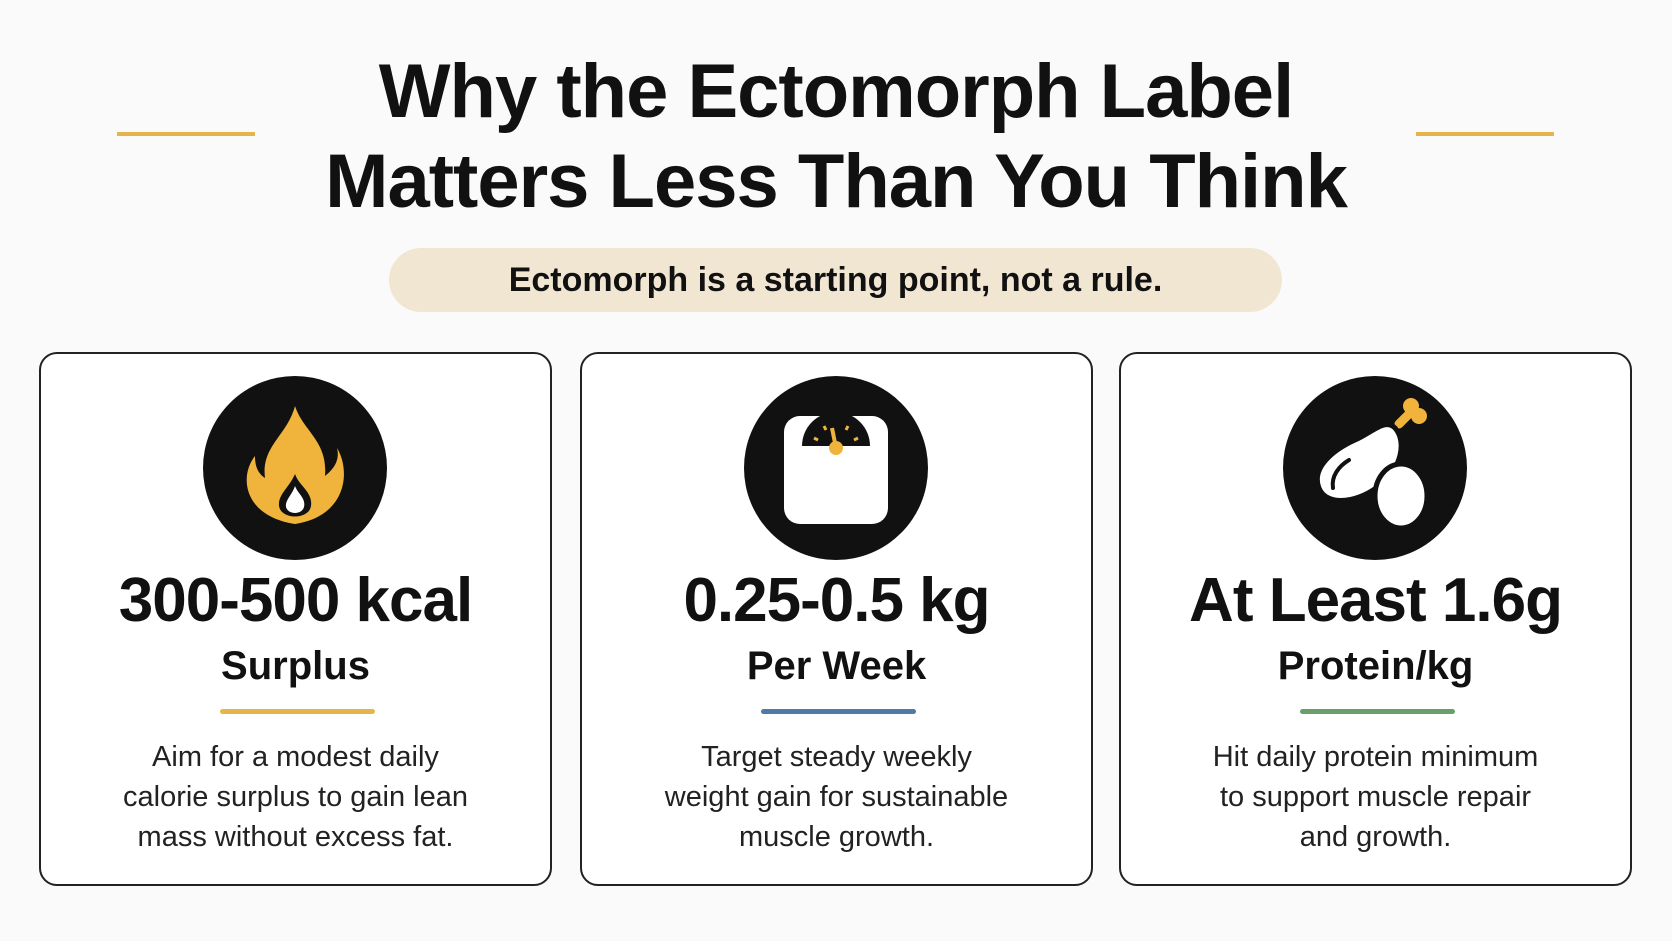  What do you see at coordinates (1375, 757) in the screenshot?
I see `description-line: Hit daily protein minimum` at bounding box center [1375, 757].